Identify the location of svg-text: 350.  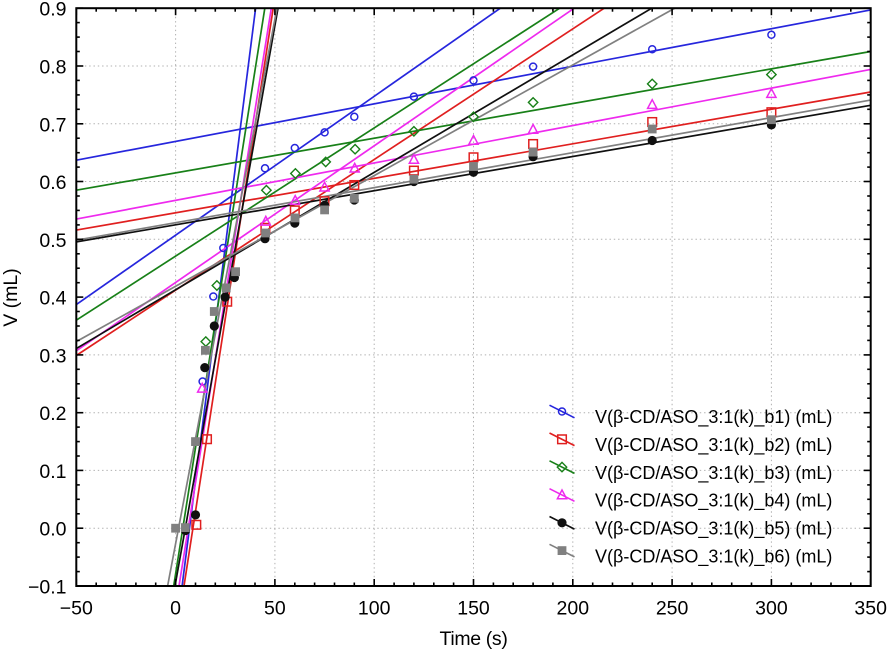
(870, 609).